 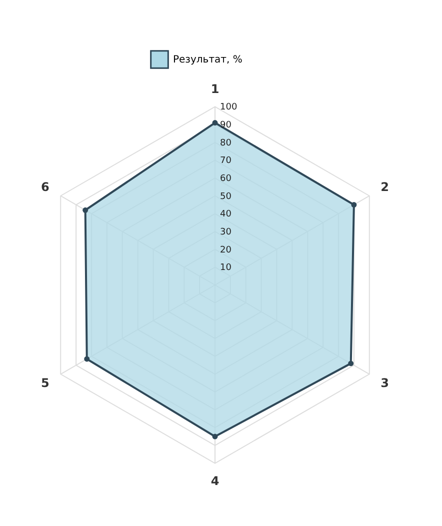 I want to click on spoke-label: 5, so click(x=45, y=383).